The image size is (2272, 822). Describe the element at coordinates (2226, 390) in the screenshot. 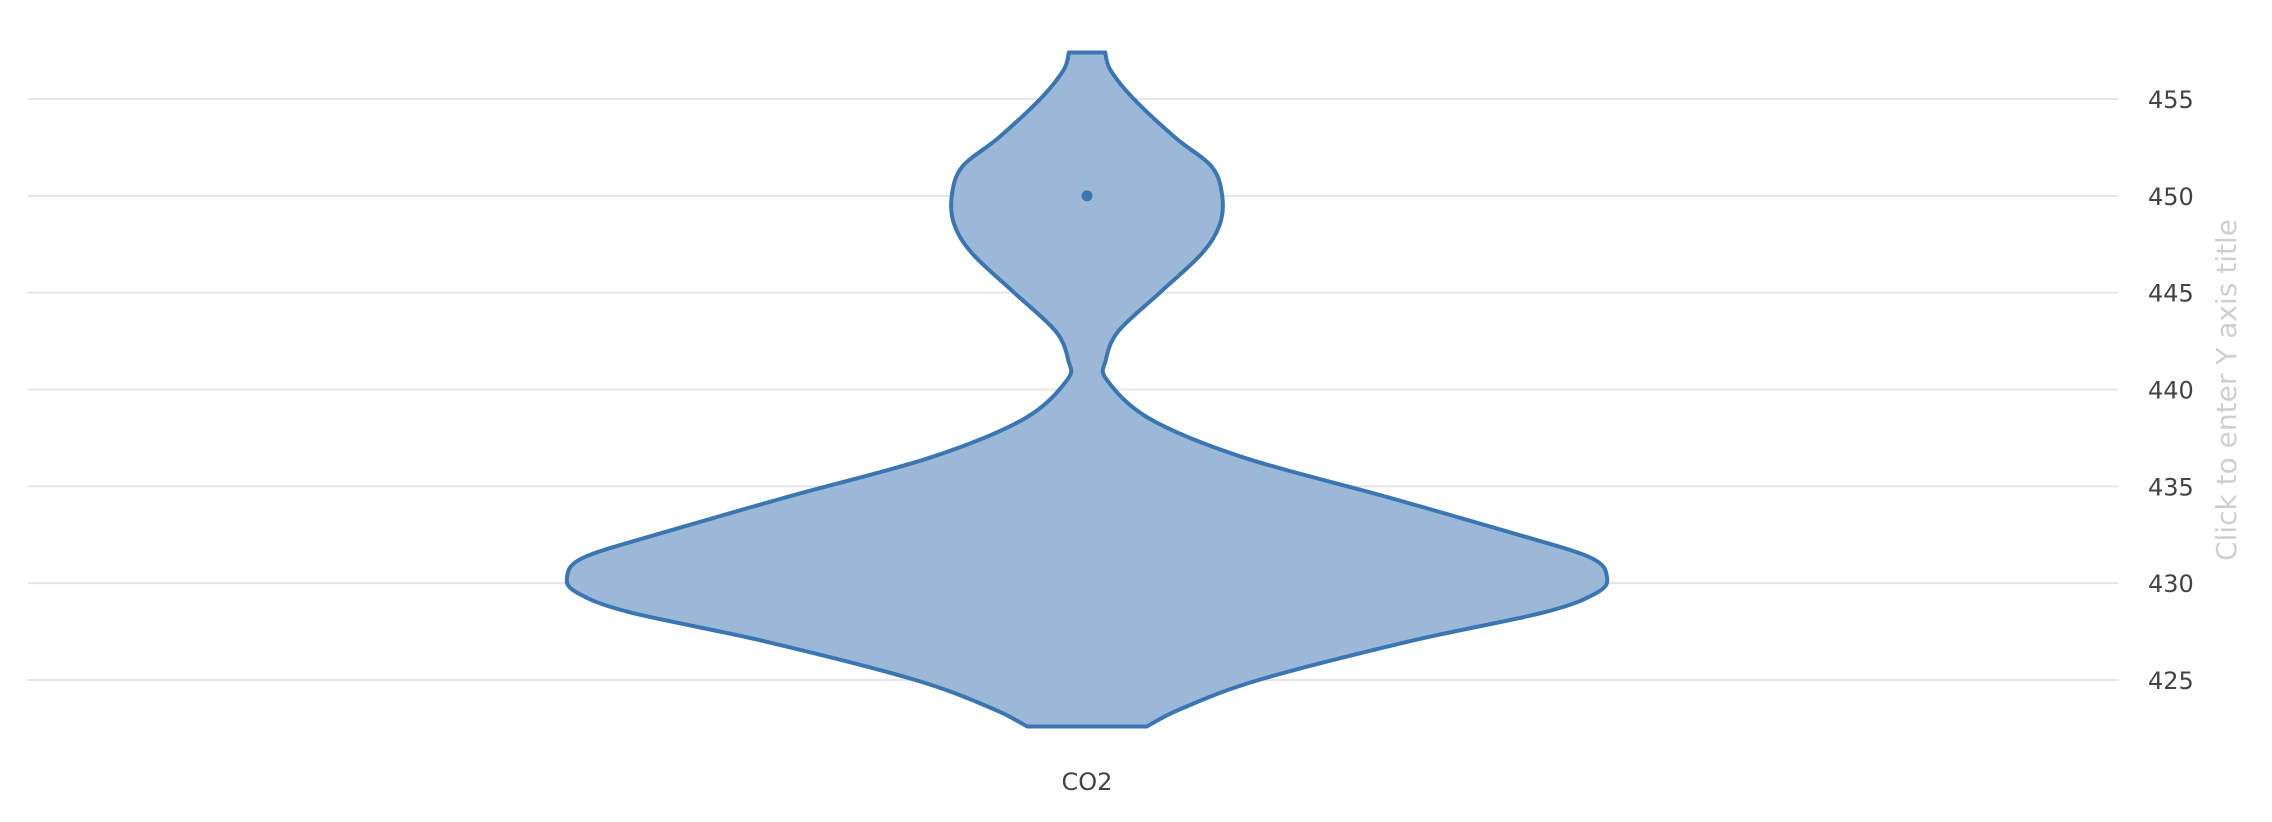

I see `y-axis-title: Click to enter Y axis title` at that location.